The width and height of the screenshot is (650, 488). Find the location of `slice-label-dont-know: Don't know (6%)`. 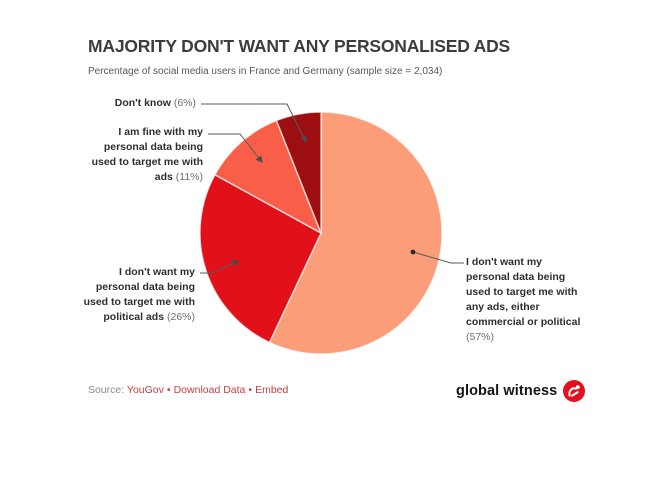

slice-label-dont-know: Don't know (6%) is located at coordinates (155, 103).